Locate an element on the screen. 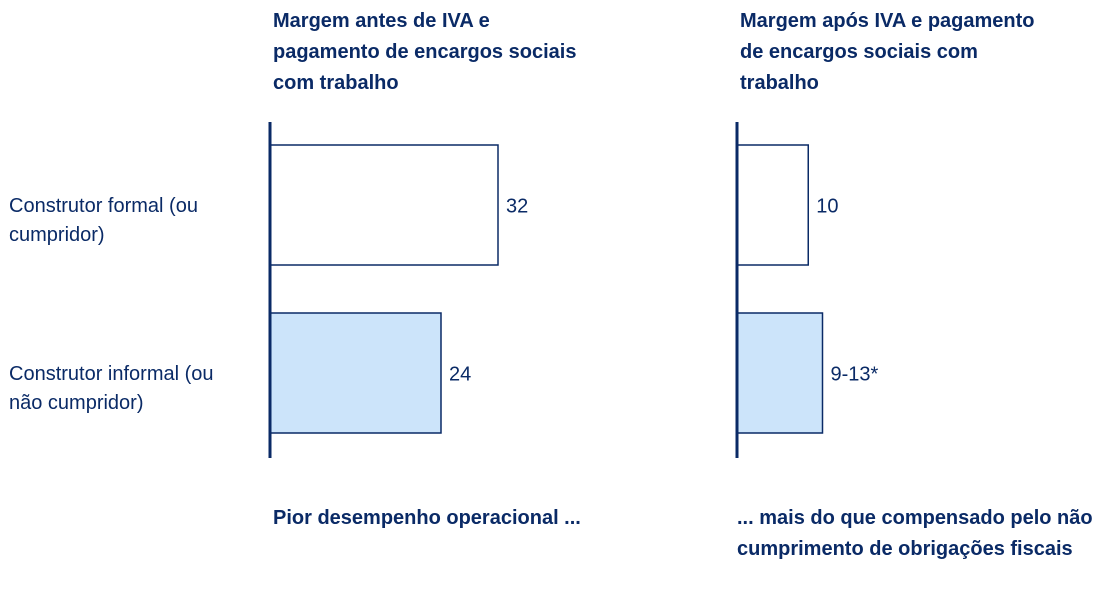 Image resolution: width=1103 pixels, height=592 pixels. value-label: 10 is located at coordinates (827, 206).